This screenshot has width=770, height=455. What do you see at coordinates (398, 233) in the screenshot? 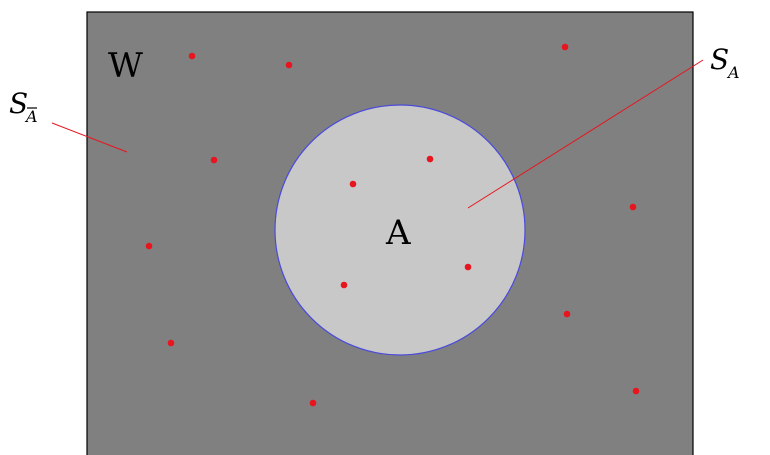
I see `region-label: A` at bounding box center [398, 233].